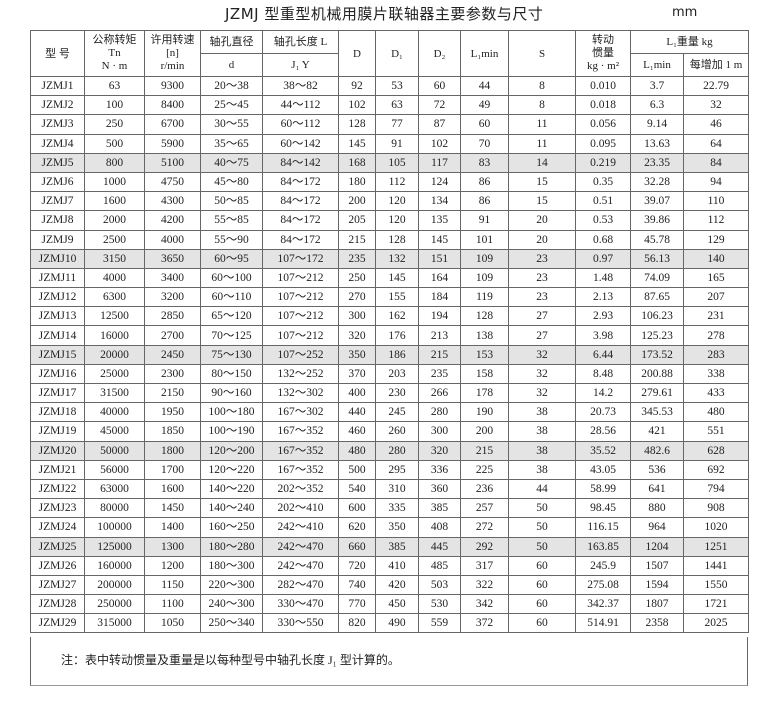 The height and width of the screenshot is (708, 775). I want to click on table-cell: 1800, so click(172, 450).